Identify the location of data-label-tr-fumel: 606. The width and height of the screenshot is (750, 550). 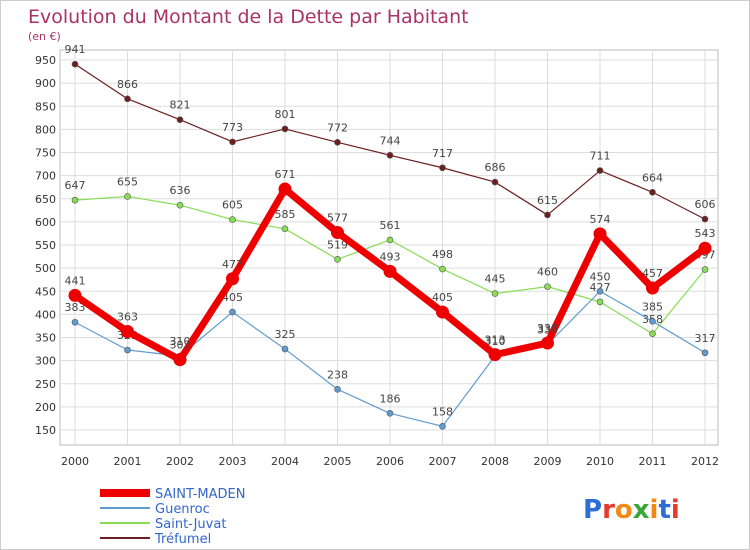
(705, 204).